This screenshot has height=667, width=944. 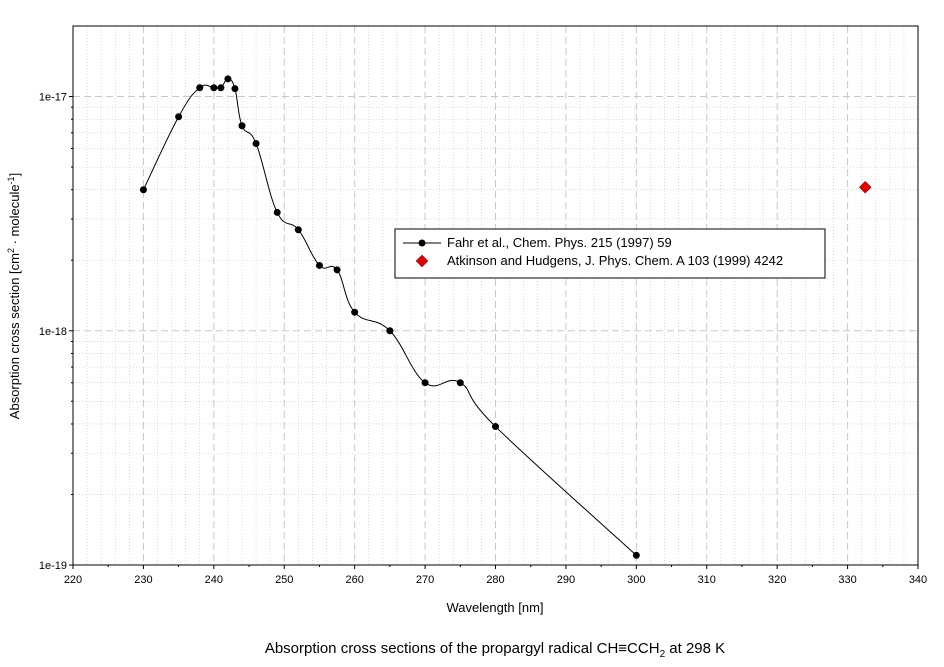 I want to click on x-tick-label: 300, so click(x=636, y=580).